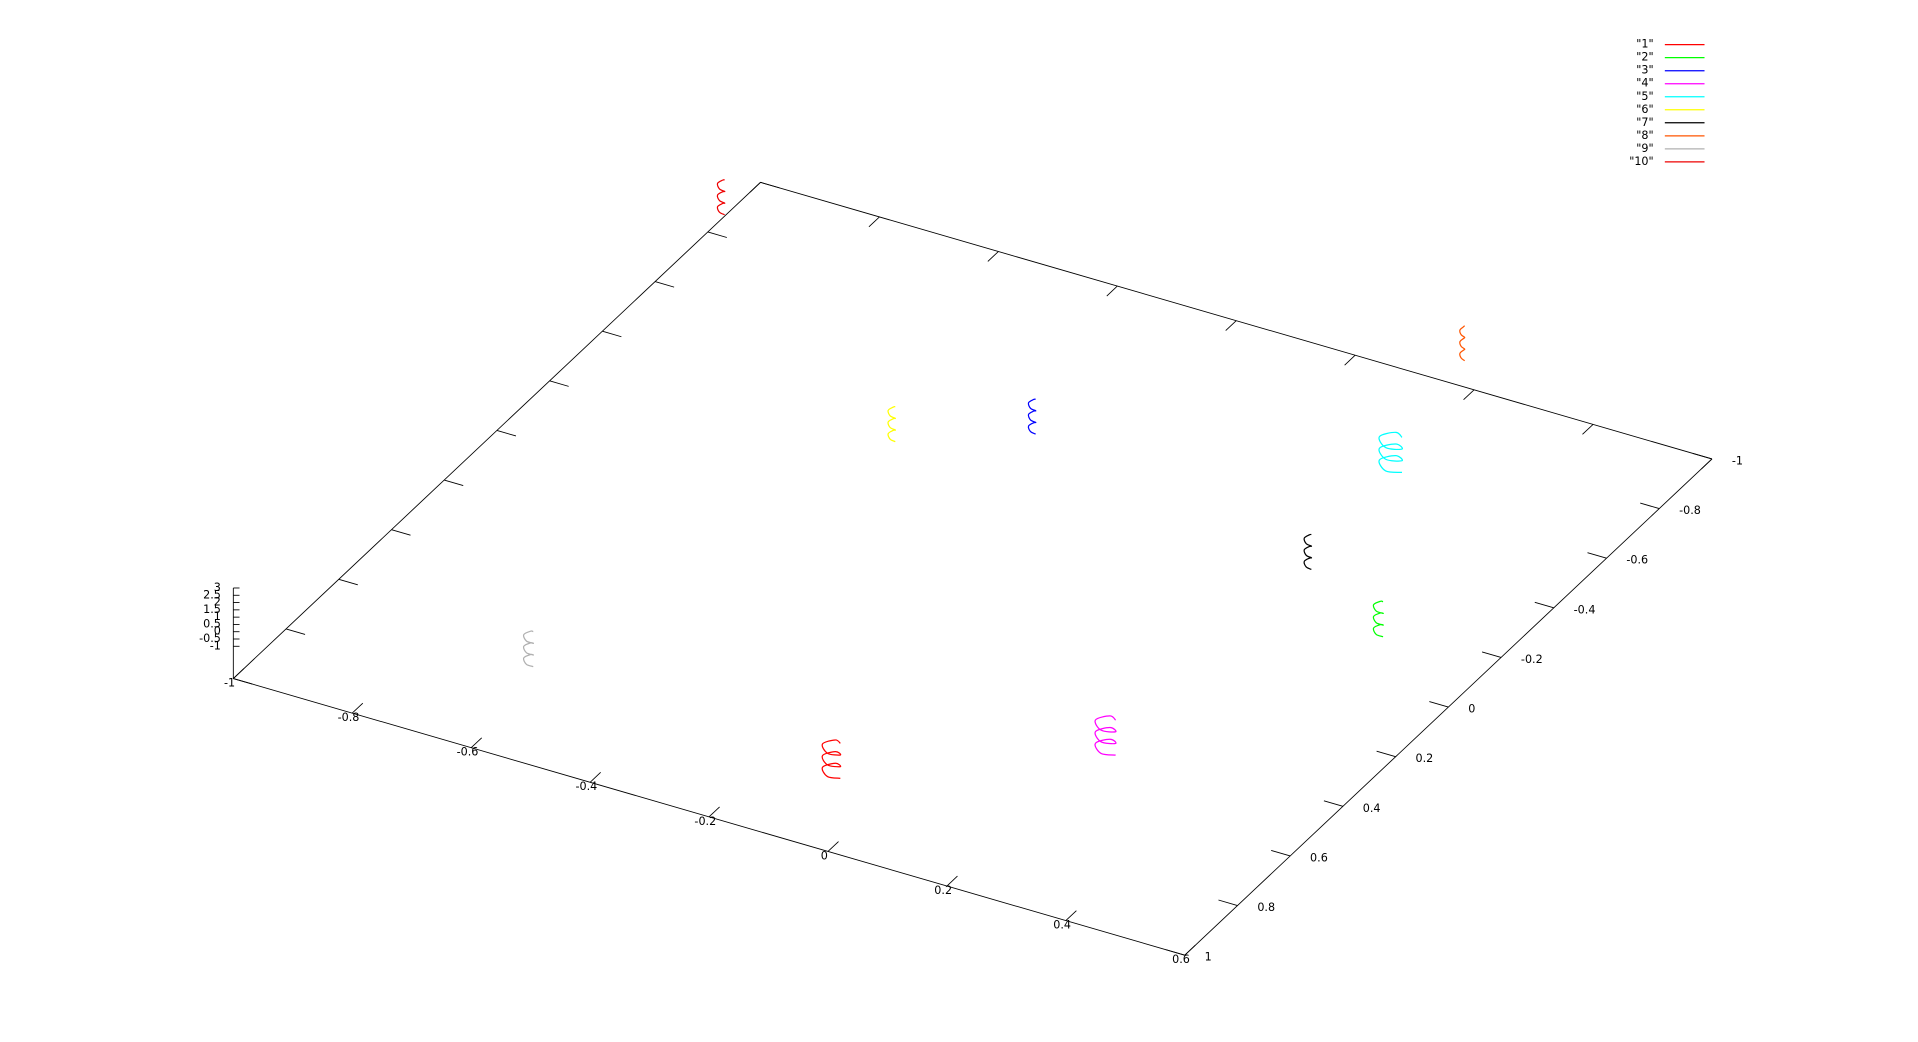 The height and width of the screenshot is (1042, 1918). What do you see at coordinates (217, 587) in the screenshot?
I see `z-tick-label: 3` at bounding box center [217, 587].